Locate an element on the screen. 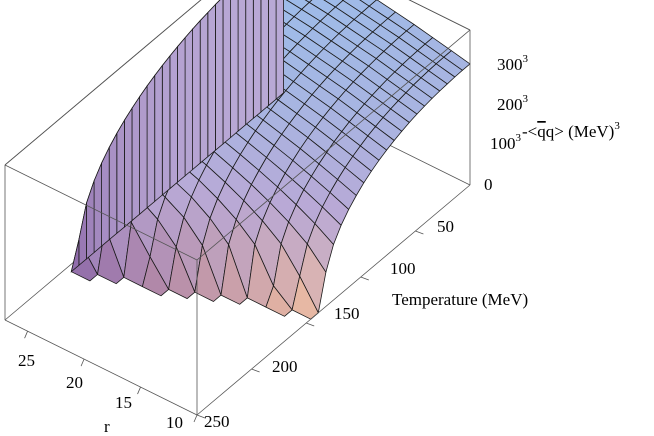  z-axis-title: -<qq> (MeV)3 is located at coordinates (571, 130).